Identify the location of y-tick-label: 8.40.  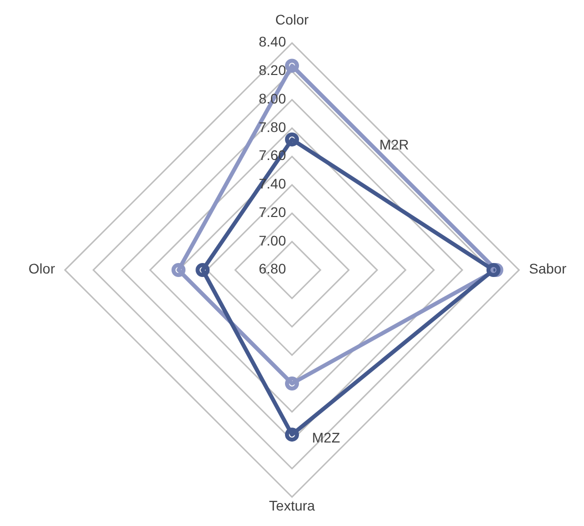
(272, 42).